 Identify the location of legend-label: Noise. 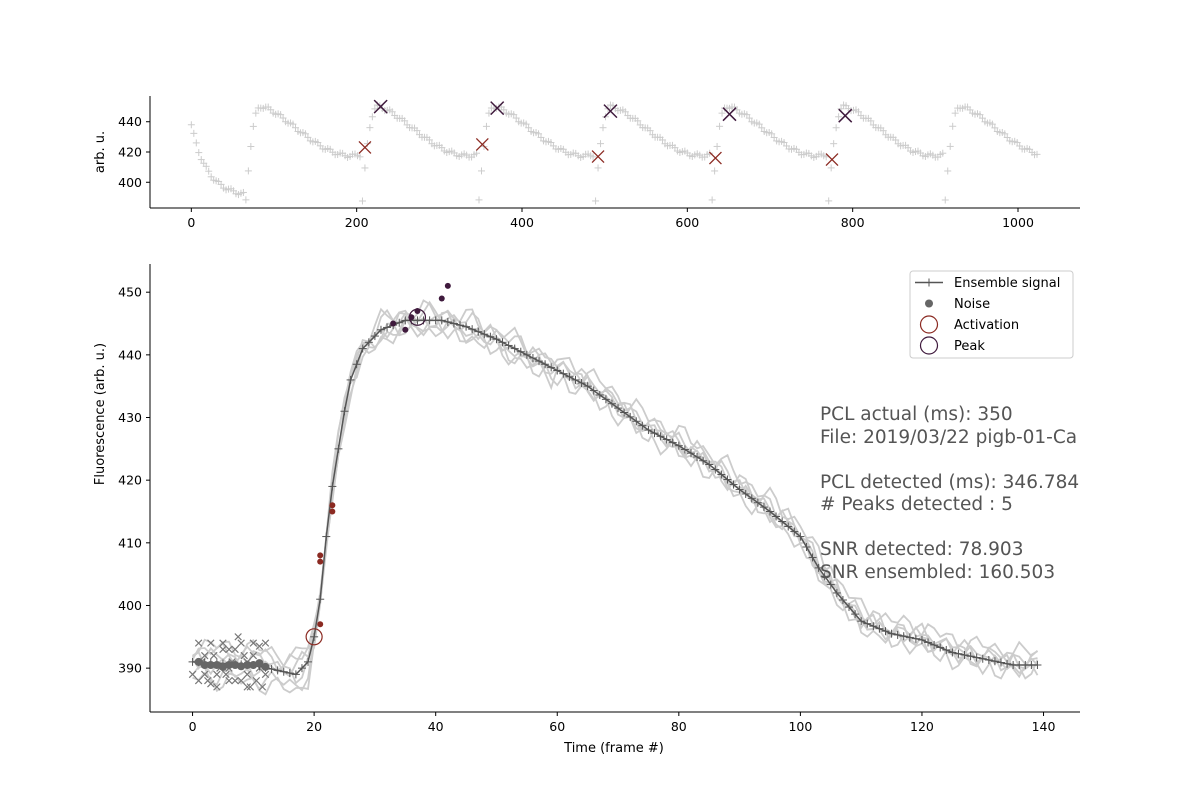
(972, 304).